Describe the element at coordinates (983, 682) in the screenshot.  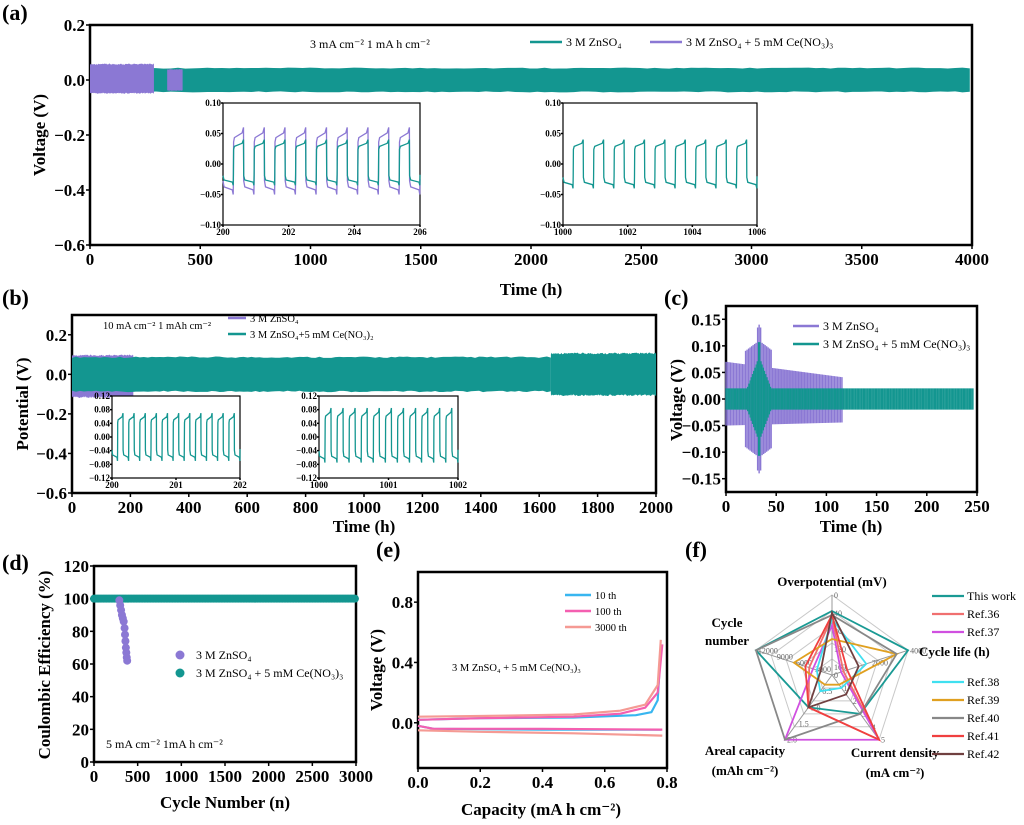
I see `legend-label: Ref.38` at that location.